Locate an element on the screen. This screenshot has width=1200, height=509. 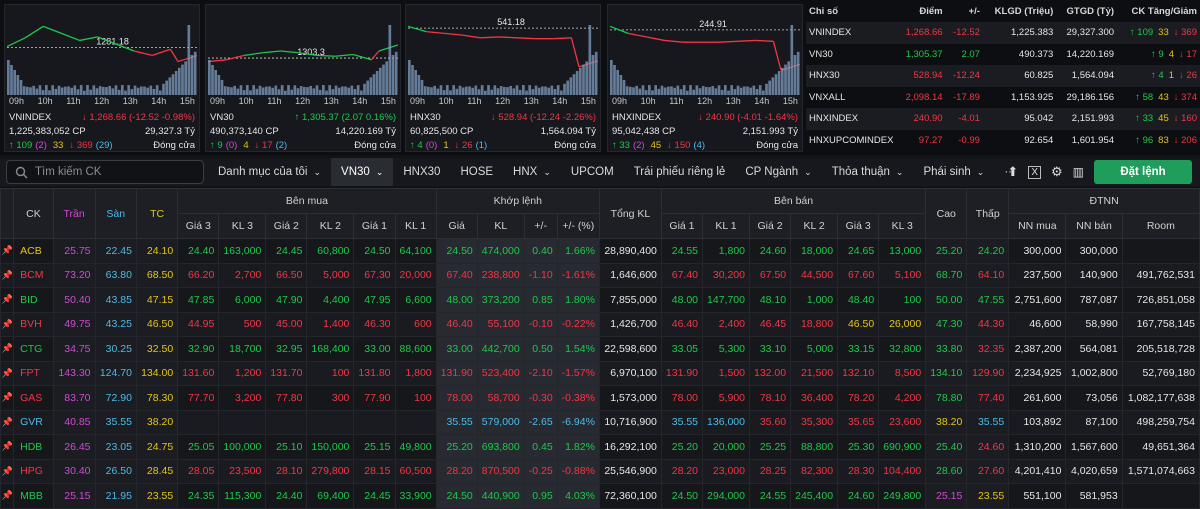
ask-cell: 48.00 is located at coordinates (682, 300).